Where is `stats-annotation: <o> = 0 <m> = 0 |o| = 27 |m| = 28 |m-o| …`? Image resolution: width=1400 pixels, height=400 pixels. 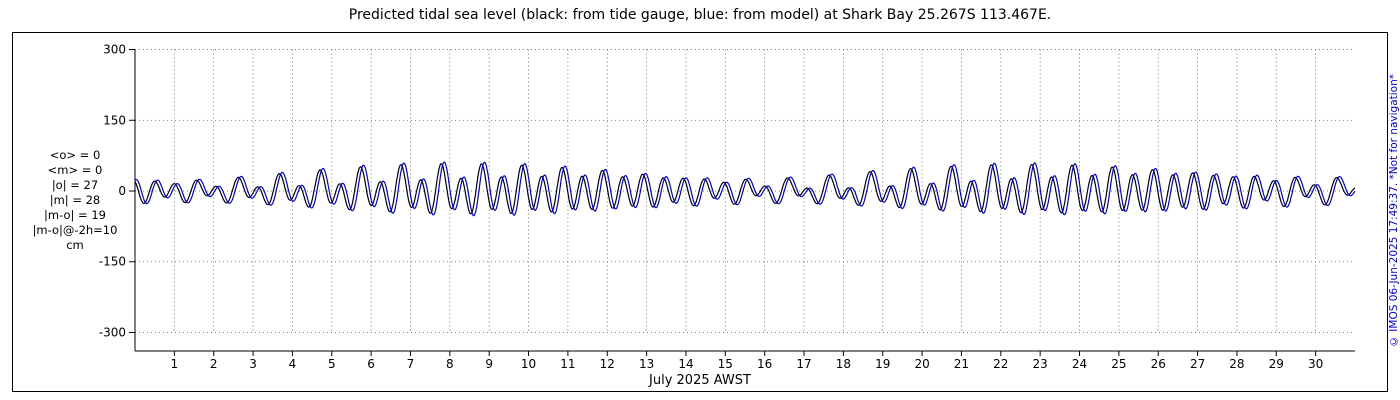 stats-annotation: <o> = 0 <m> = 0 |o| = 27 |m| = 28 |m-o| … is located at coordinates (75, 200).